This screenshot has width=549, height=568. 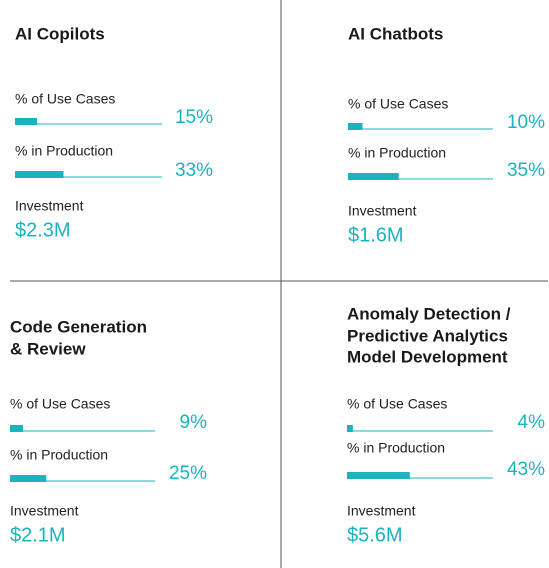 What do you see at coordinates (427, 335) in the screenshot?
I see `panel-title: Predictive Analytics` at bounding box center [427, 335].